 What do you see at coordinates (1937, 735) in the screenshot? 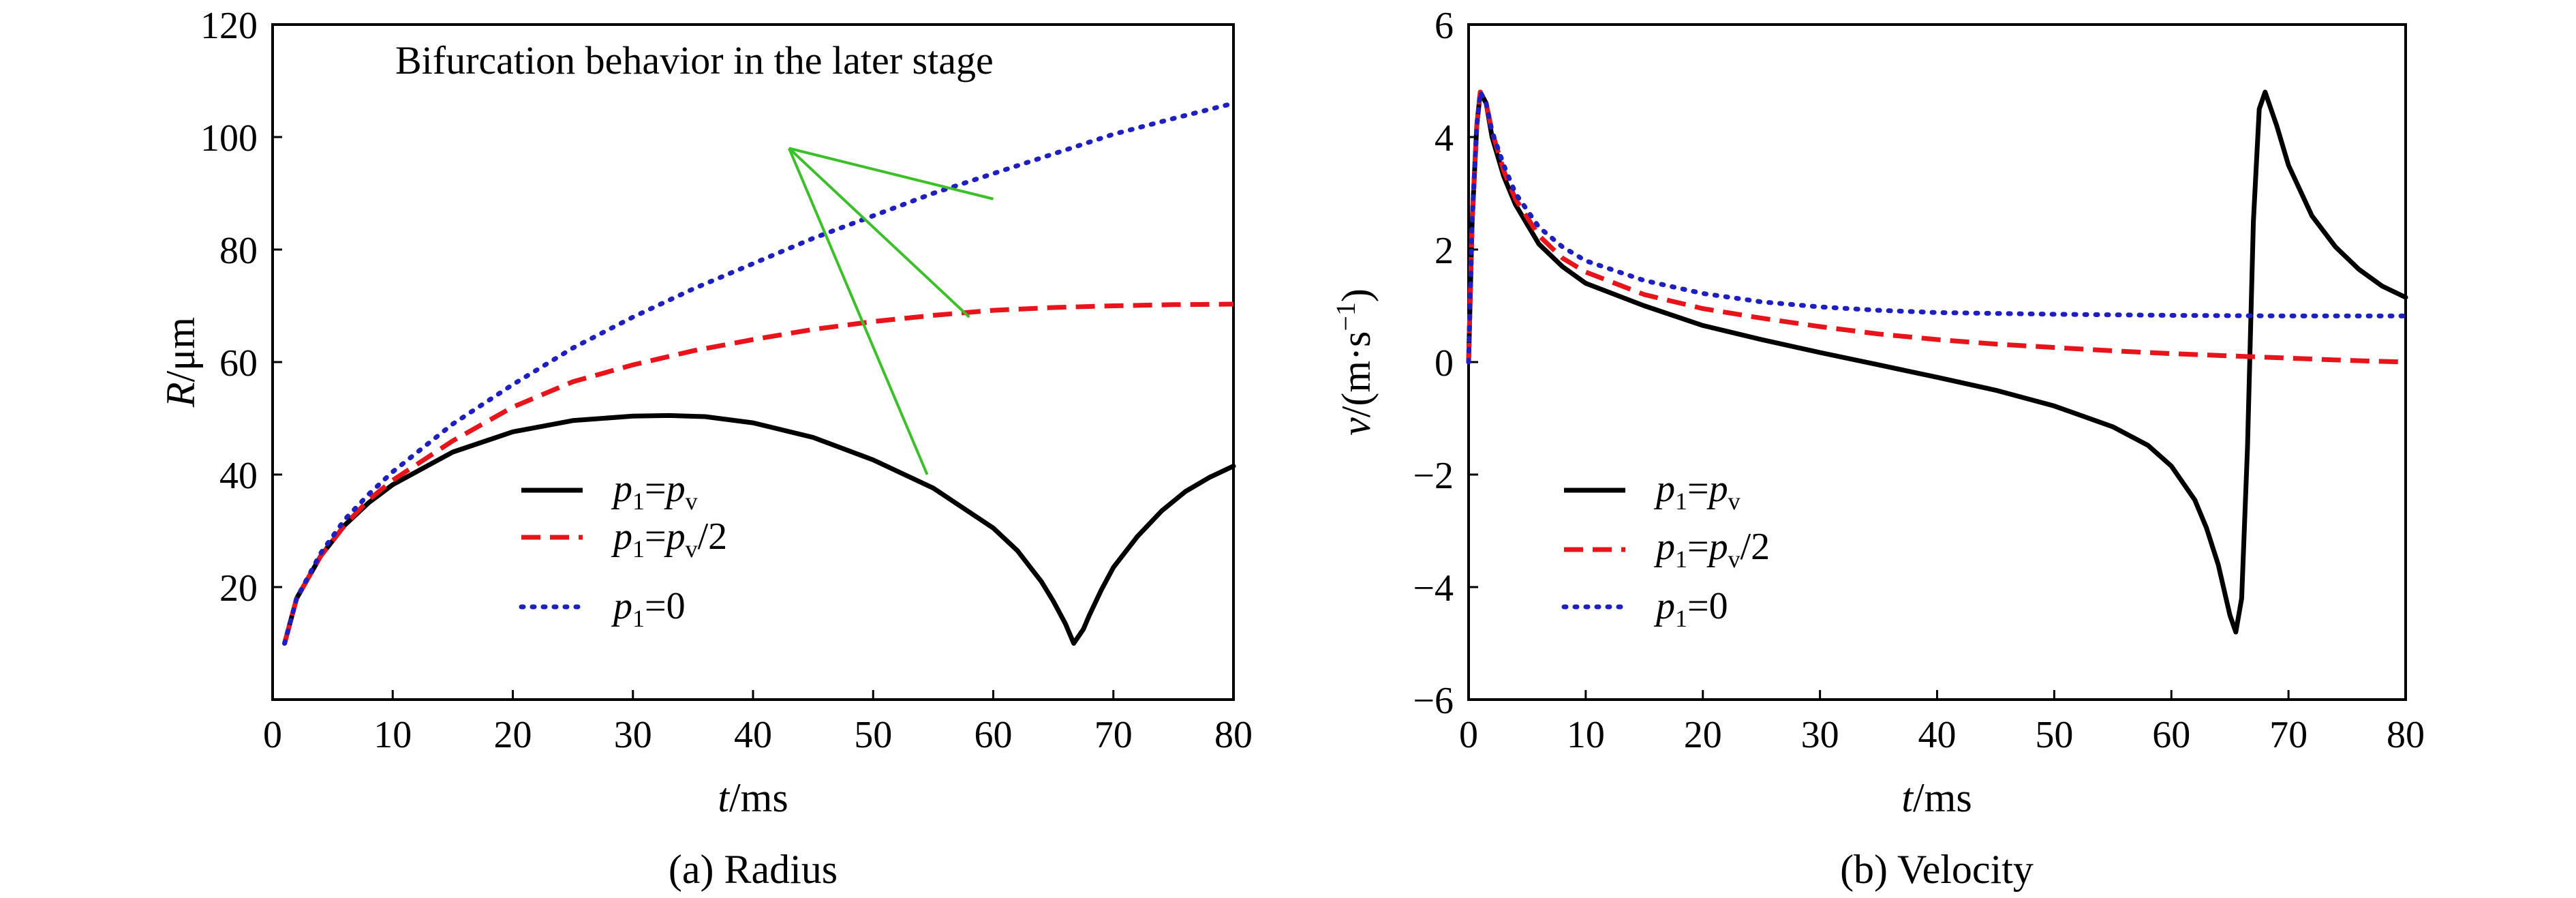
I see `x-tick-label-b-40: 40` at bounding box center [1937, 735].